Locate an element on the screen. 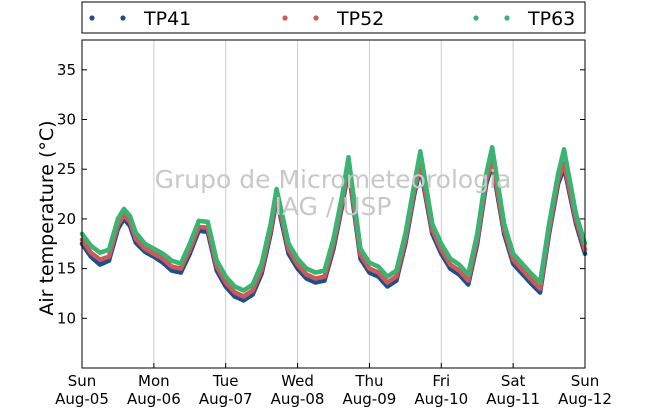 The width and height of the screenshot is (650, 409). y-tick-label: 35 is located at coordinates (66, 70).